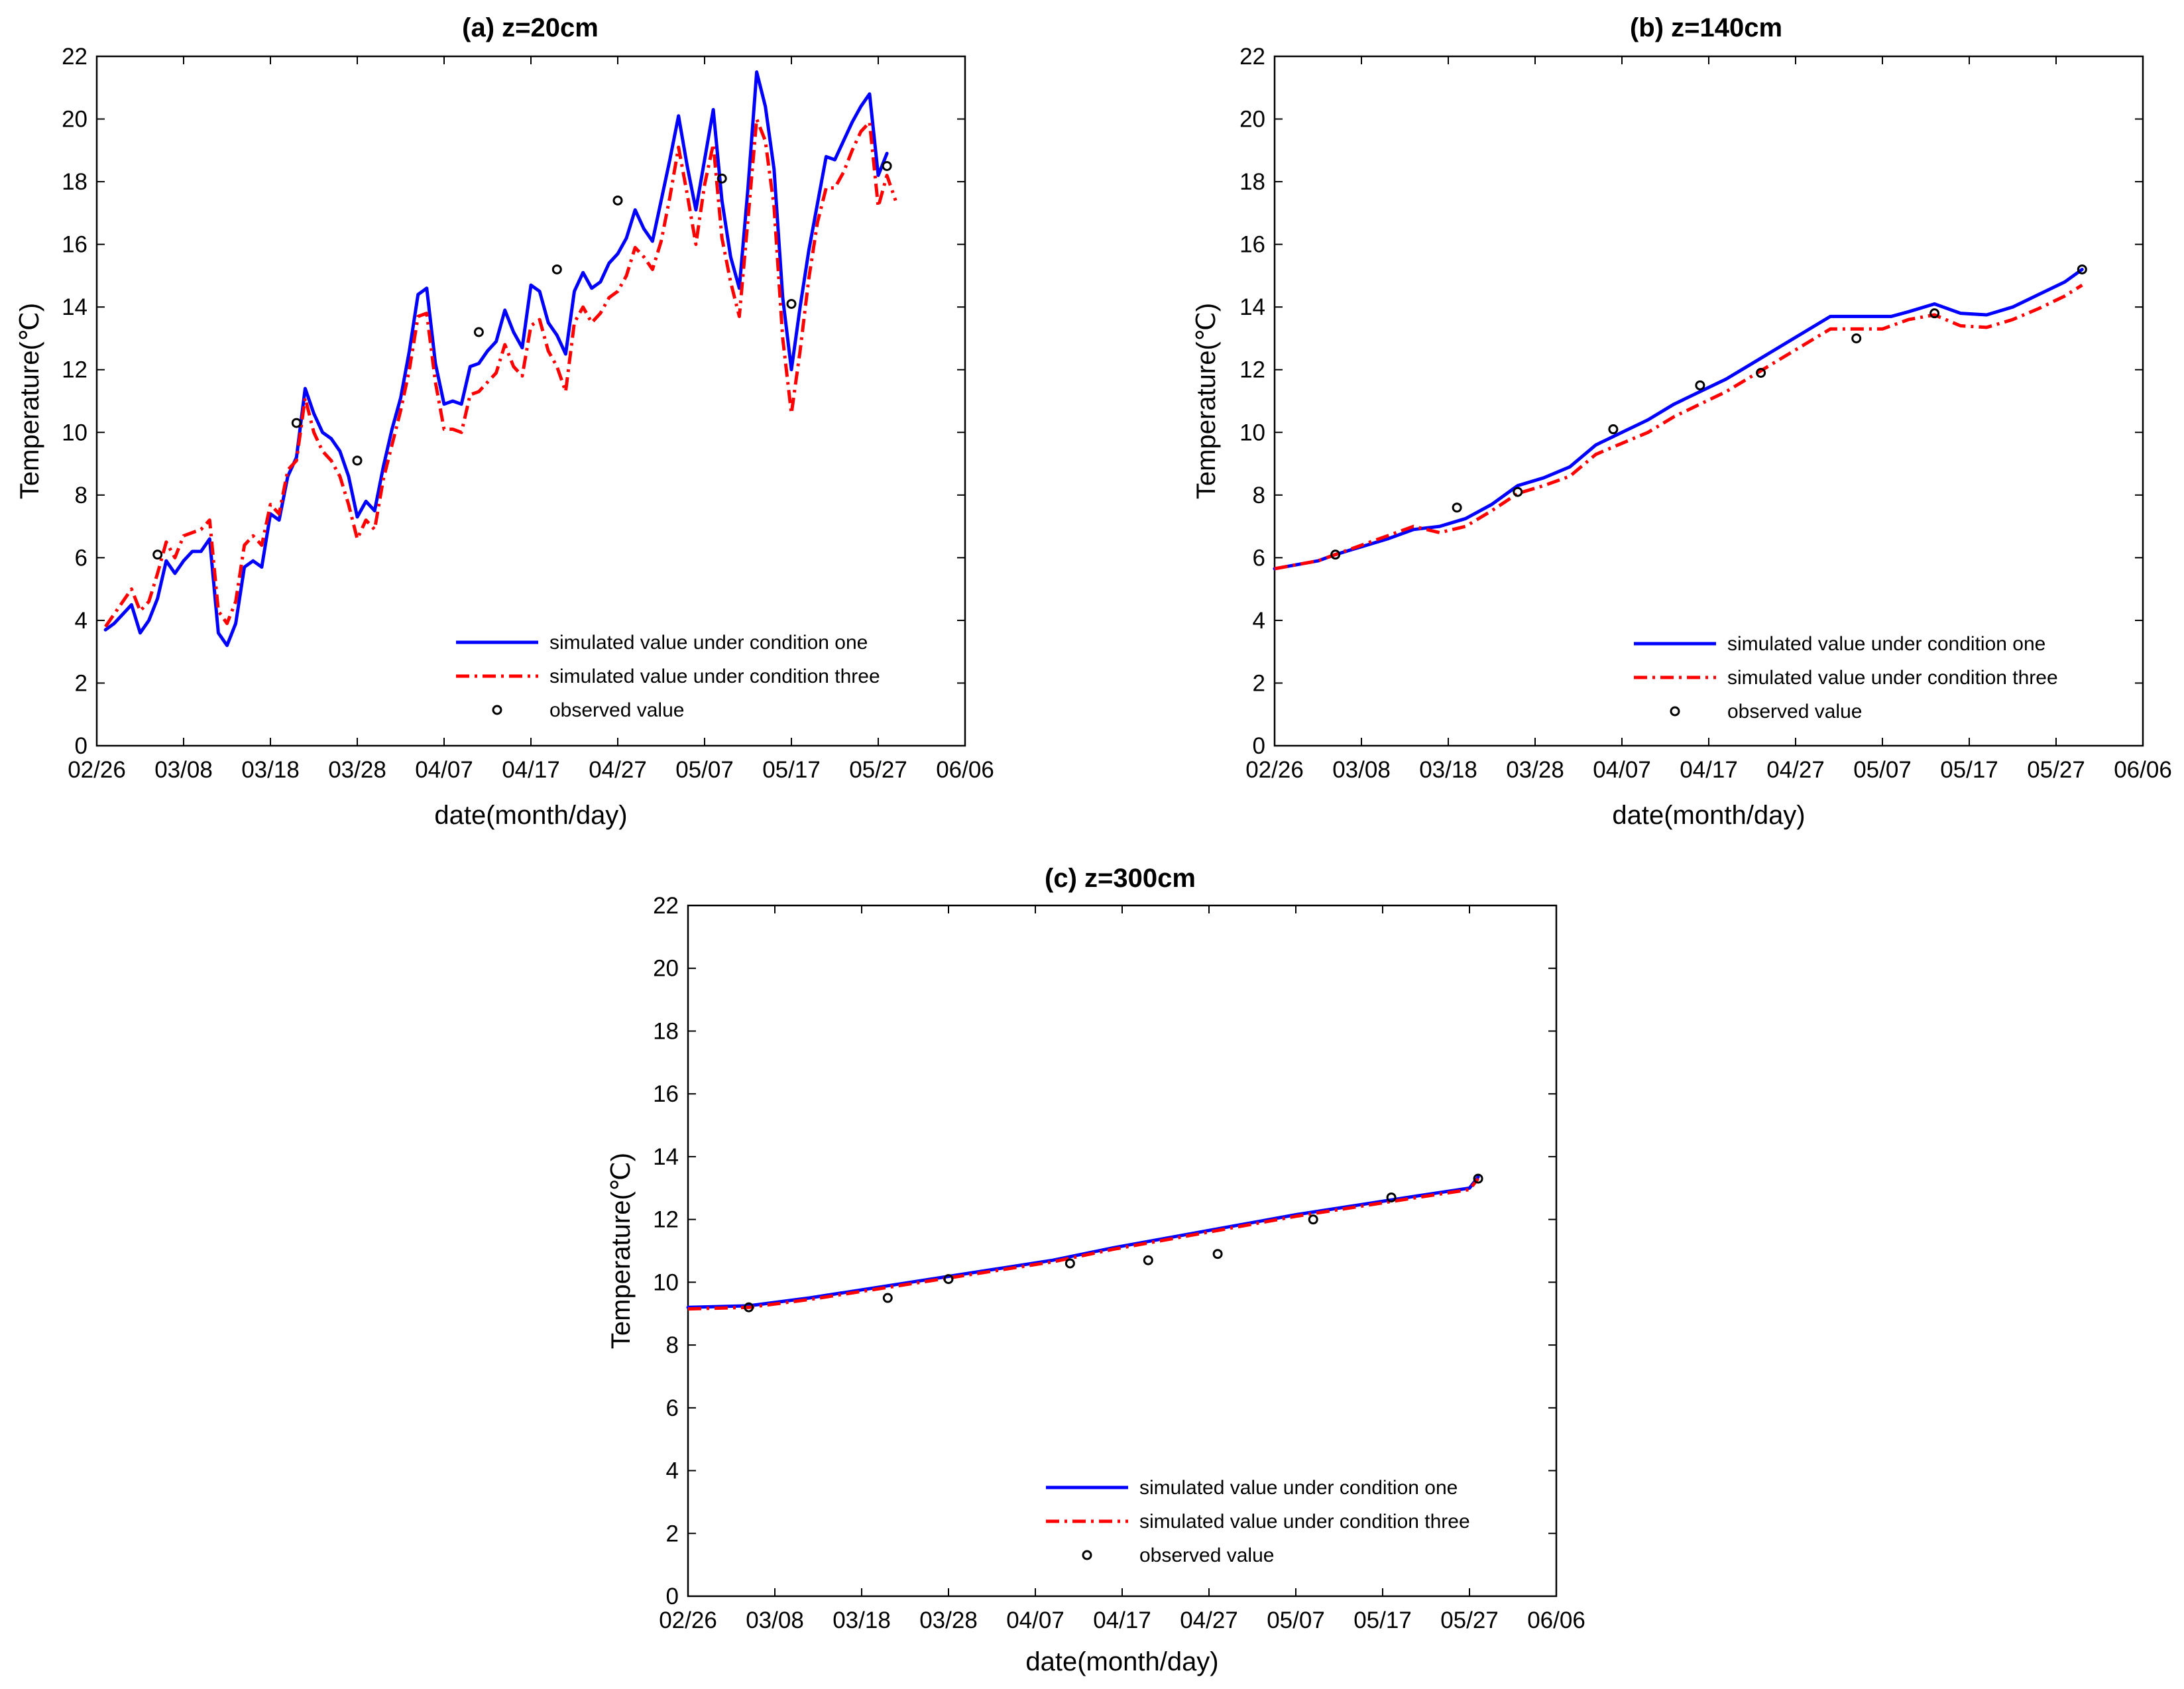 This screenshot has height=1689, width=2184. What do you see at coordinates (2056, 770) in the screenshot?
I see `panel-b-x-tick-label-9: 05/27` at bounding box center [2056, 770].